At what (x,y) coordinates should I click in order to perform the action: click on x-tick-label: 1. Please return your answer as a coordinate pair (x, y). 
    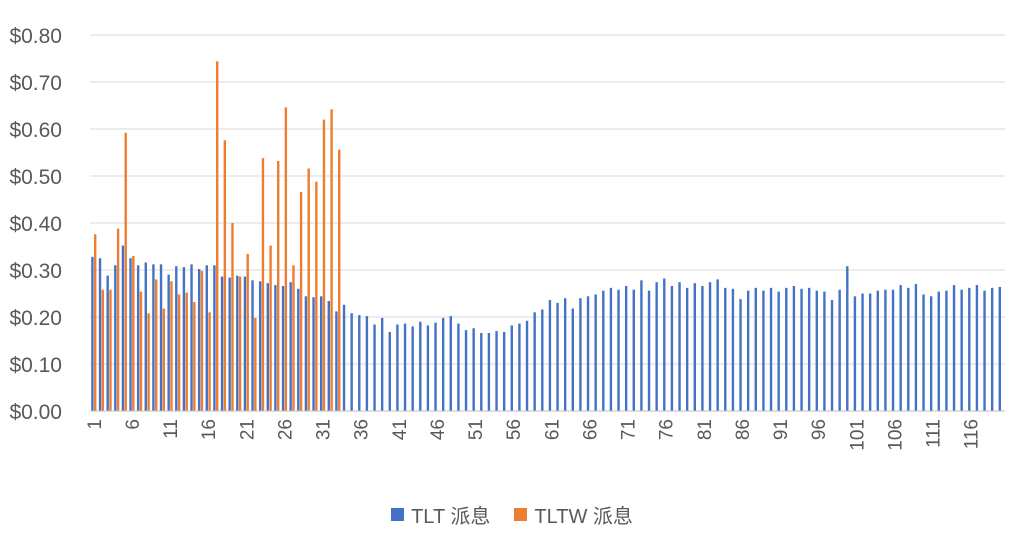
    Looking at the image, I should click on (95, 424).